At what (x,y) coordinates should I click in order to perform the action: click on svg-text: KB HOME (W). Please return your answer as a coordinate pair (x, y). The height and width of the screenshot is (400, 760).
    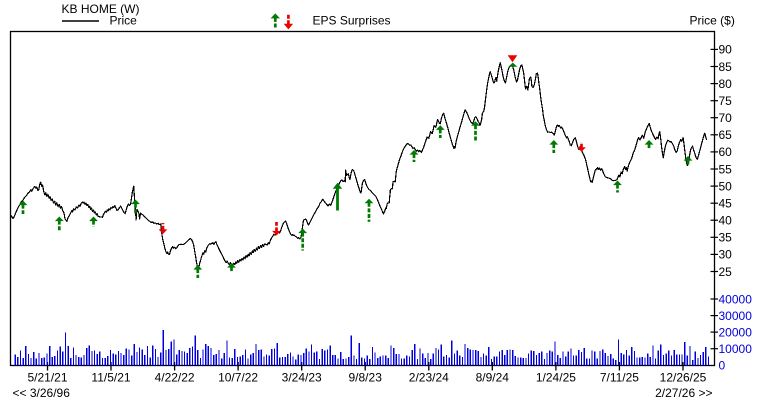
    Looking at the image, I should click on (101, 9).